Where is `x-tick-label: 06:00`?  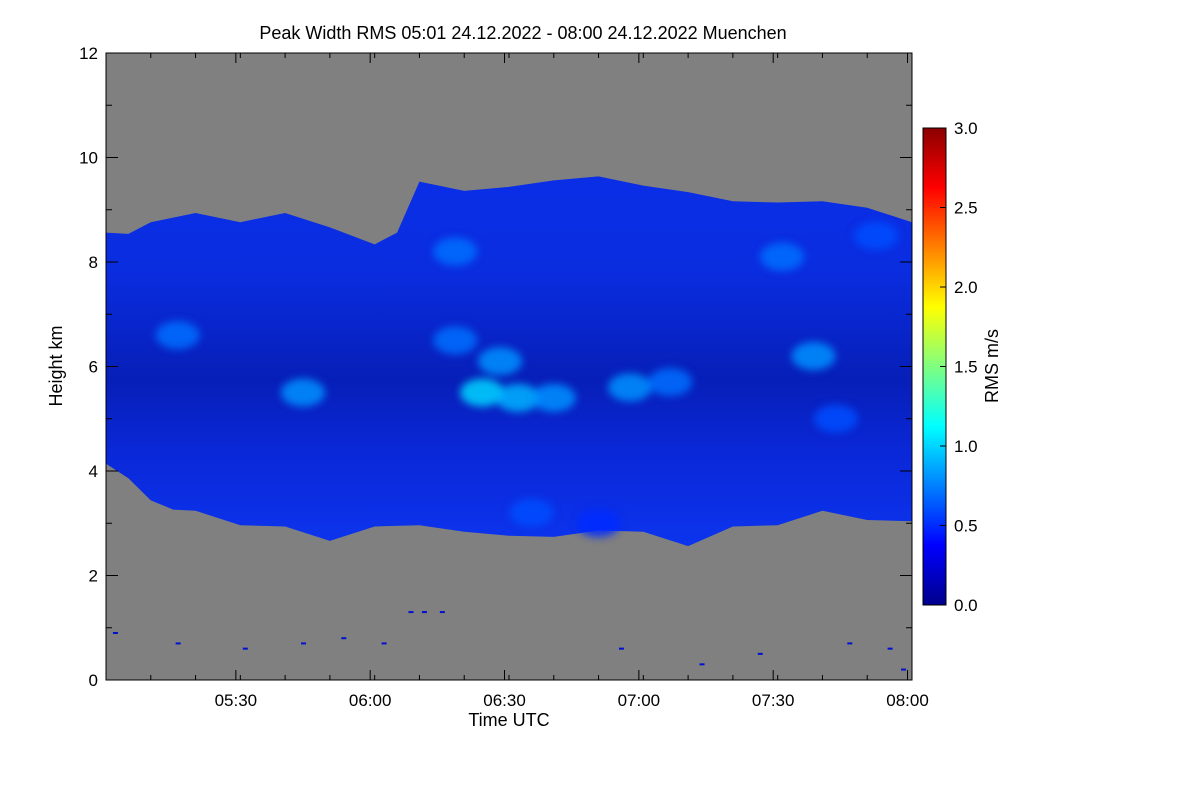
x-tick-label: 06:00 is located at coordinates (370, 700).